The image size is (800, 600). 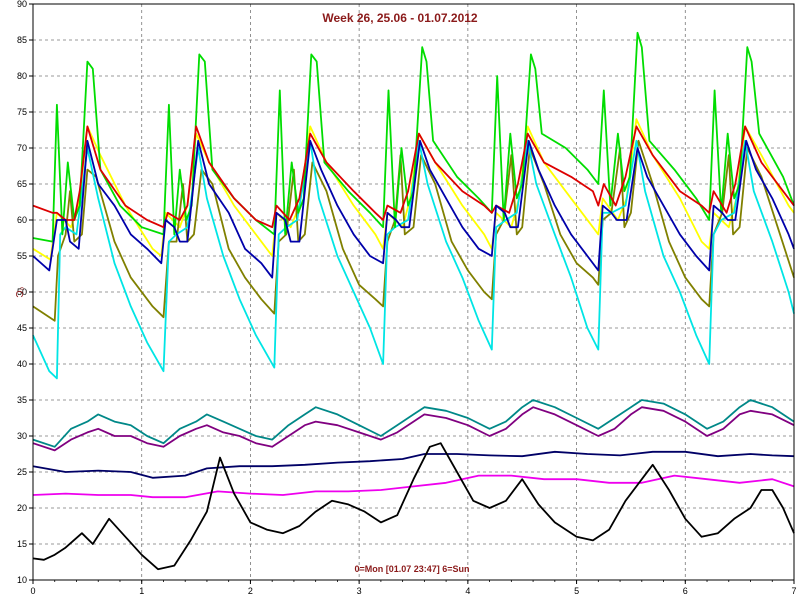 What do you see at coordinates (22, 508) in the screenshot?
I see `y-tick-label: 20` at bounding box center [22, 508].